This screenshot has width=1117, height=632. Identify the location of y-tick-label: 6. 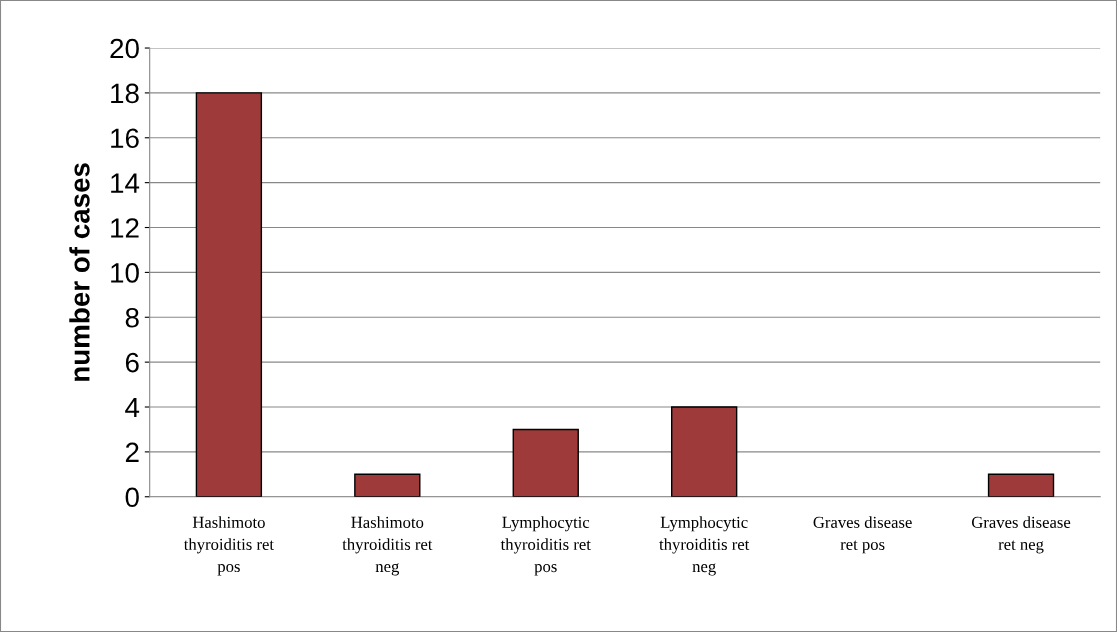
(132, 362).